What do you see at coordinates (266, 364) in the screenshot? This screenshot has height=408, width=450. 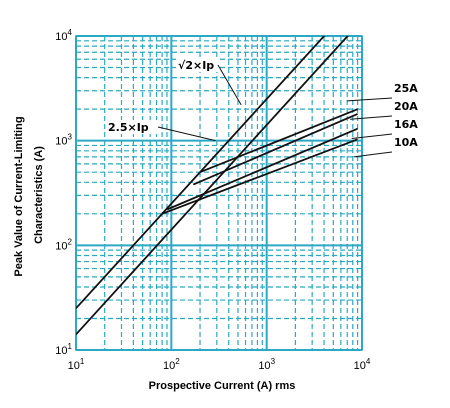 I see `x-tick-label: 10³` at bounding box center [266, 364].